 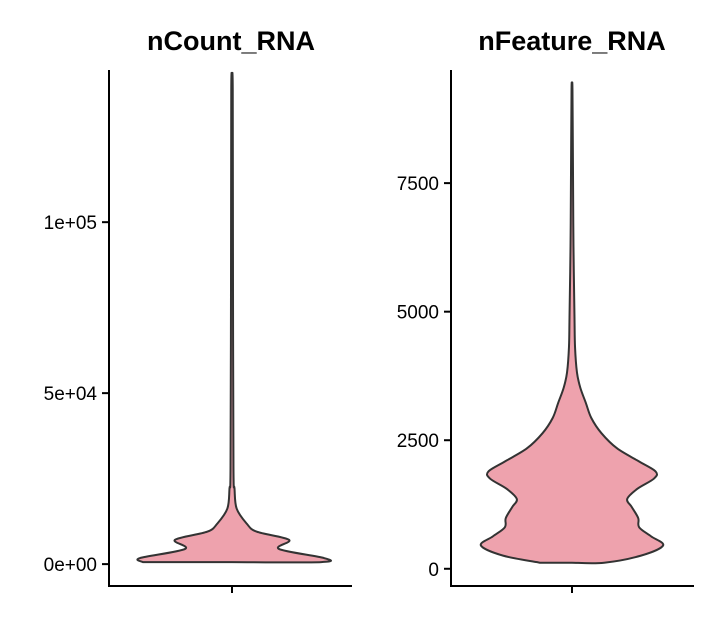 What do you see at coordinates (71, 394) in the screenshot?
I see `y-tick-label: 5e+04` at bounding box center [71, 394].